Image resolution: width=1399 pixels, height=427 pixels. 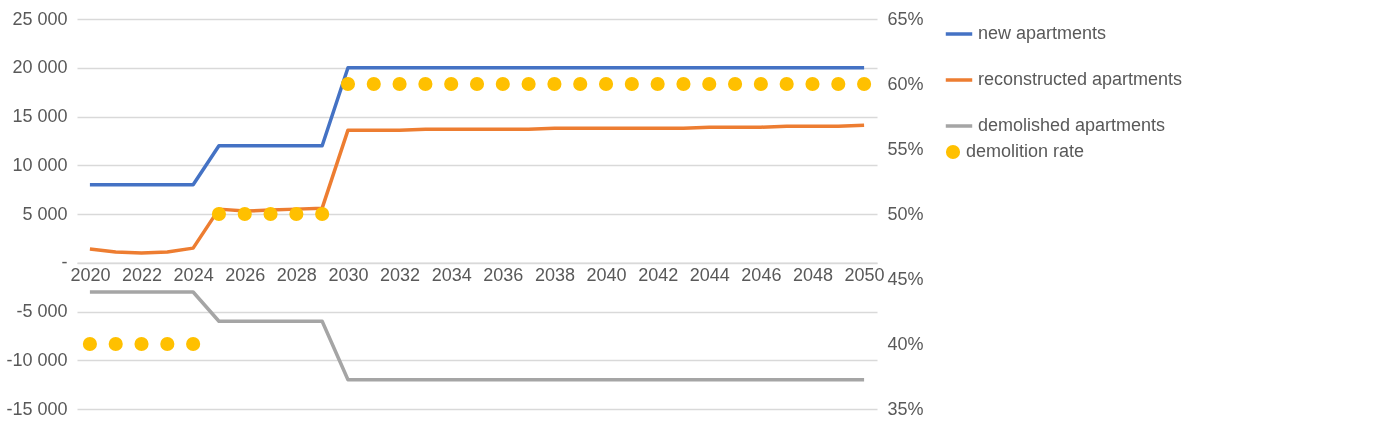 I want to click on y-tick-label: -5 000, so click(x=42, y=311).